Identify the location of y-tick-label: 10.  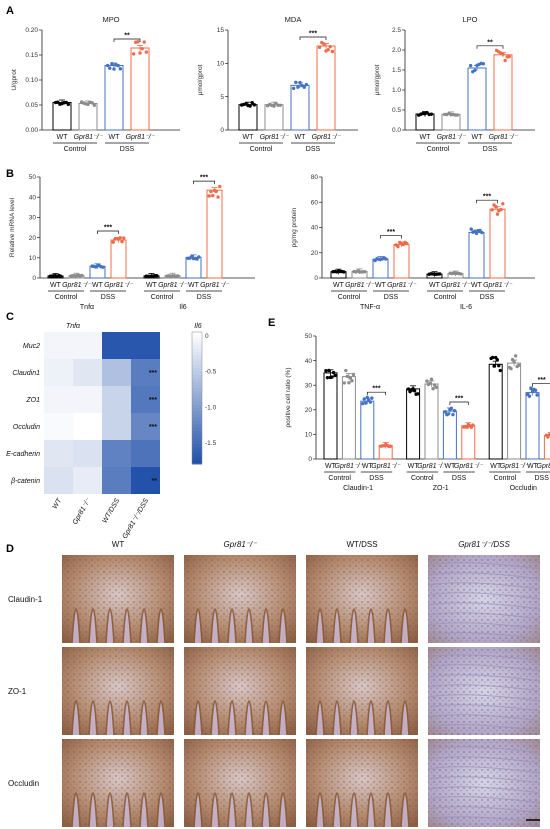
(221, 64).